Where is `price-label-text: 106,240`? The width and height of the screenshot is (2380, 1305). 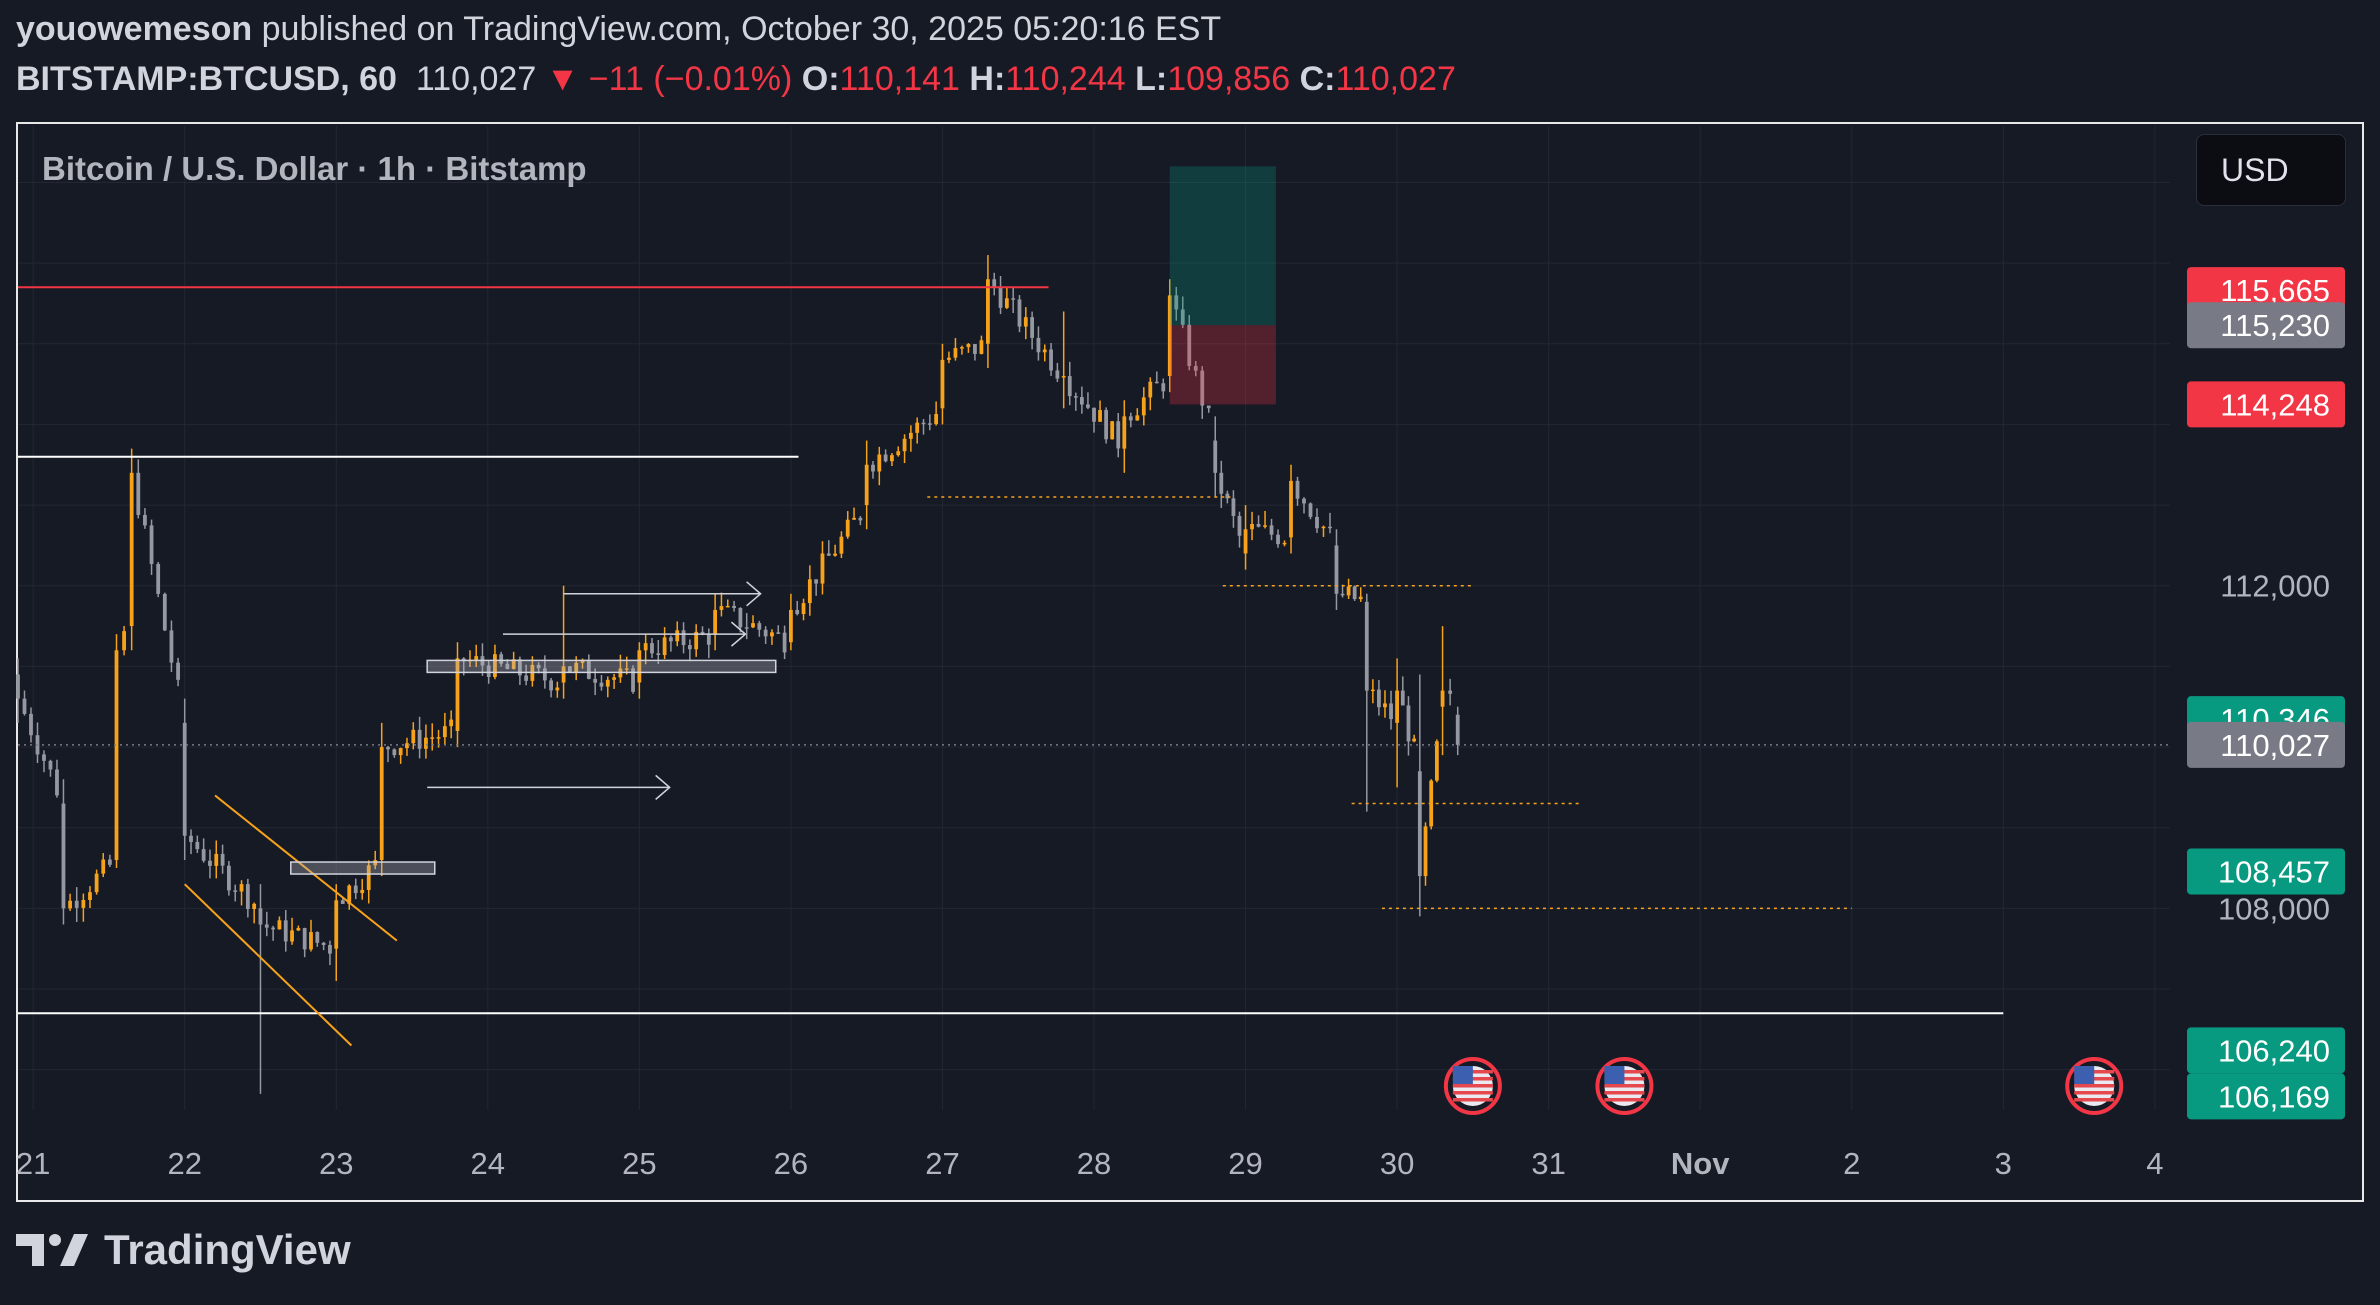
price-label-text: 106,240 is located at coordinates (2274, 1050).